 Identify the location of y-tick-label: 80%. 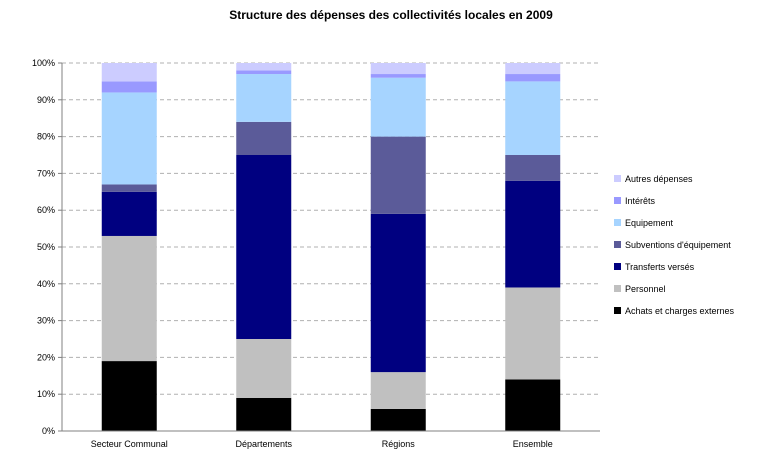
(46, 137).